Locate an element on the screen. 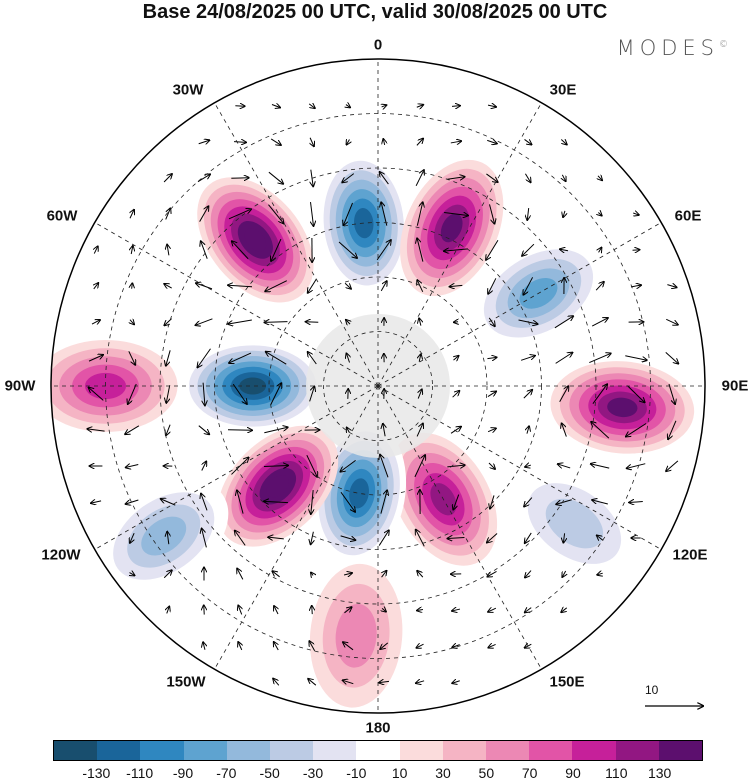 The height and width of the screenshot is (783, 750). lon-label-90e: 90E is located at coordinates (735, 386).